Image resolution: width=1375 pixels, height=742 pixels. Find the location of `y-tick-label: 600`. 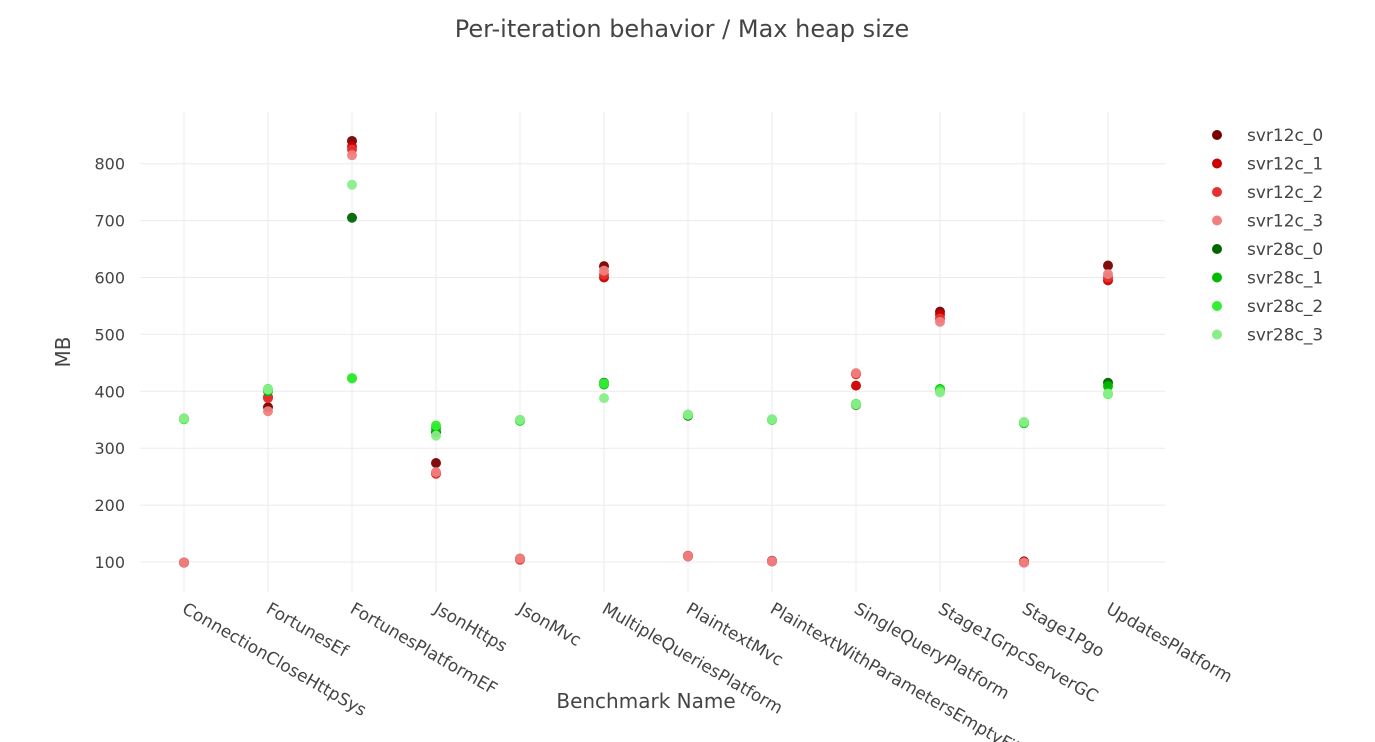

y-tick-label: 600 is located at coordinates (109, 278).